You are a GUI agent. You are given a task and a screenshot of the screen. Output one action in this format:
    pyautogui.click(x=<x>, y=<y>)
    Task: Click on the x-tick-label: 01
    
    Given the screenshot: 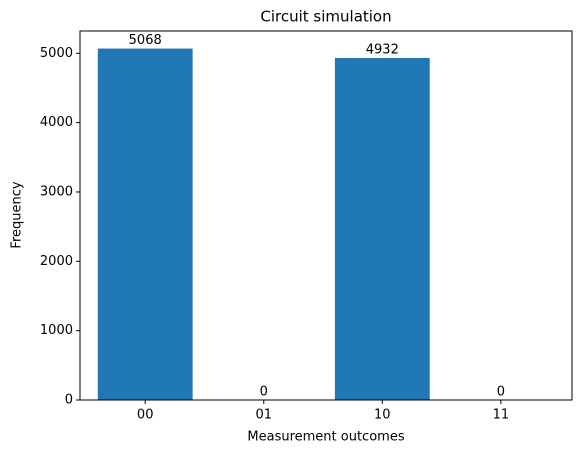 What is the action you would take?
    pyautogui.click(x=263, y=415)
    